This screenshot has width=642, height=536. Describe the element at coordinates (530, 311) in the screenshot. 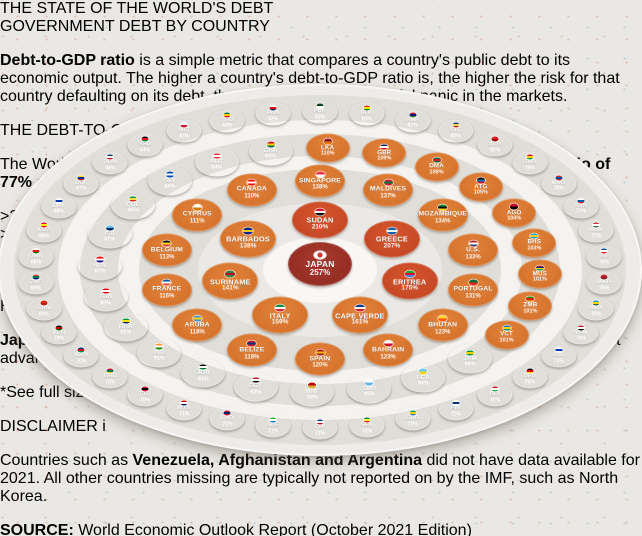

I see `debt-value: 101%` at that location.